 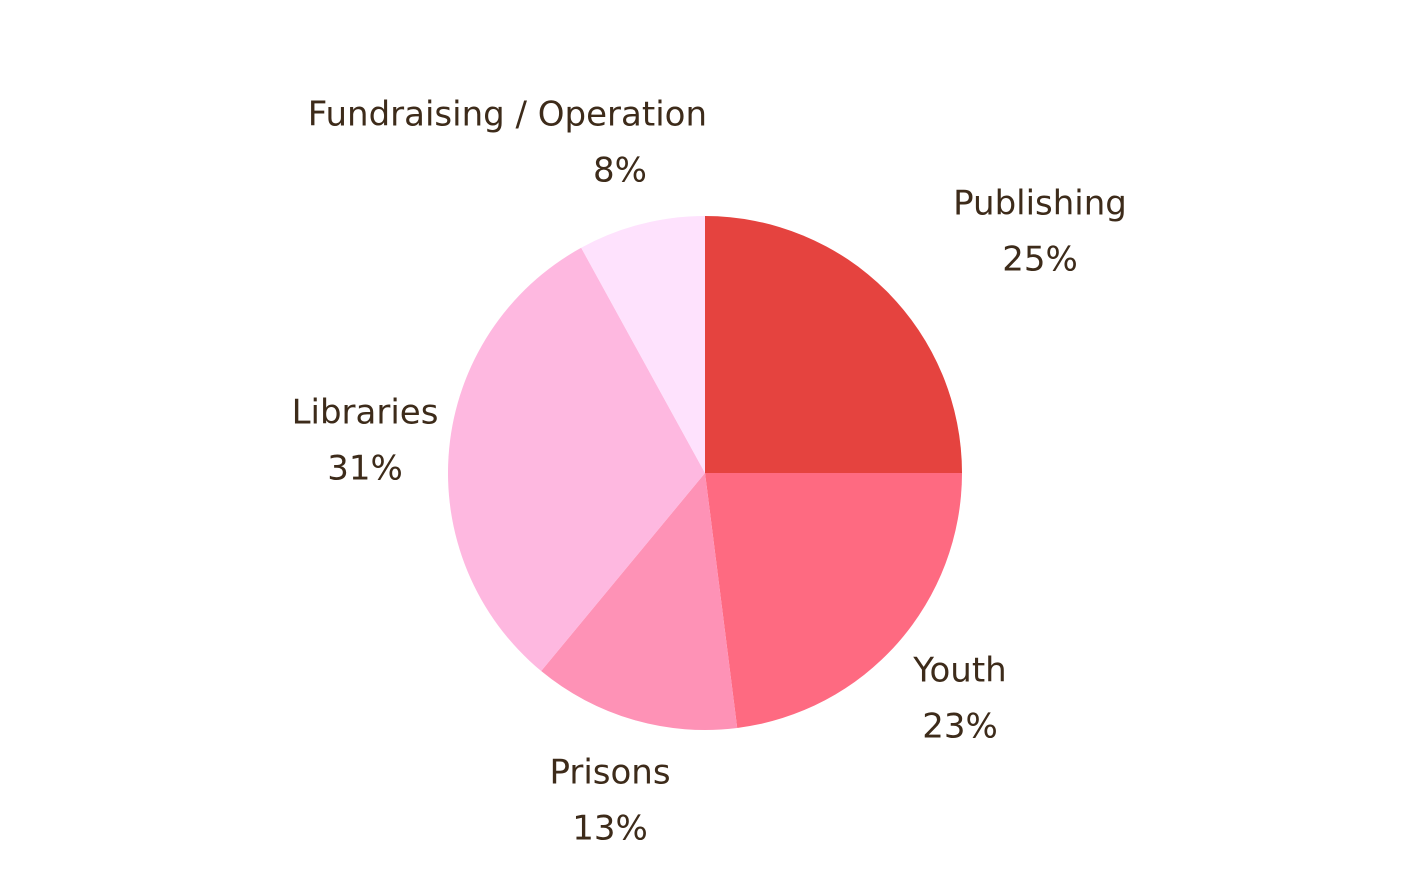 What do you see at coordinates (1040, 204) in the screenshot?
I see `slice-label: Publishing` at bounding box center [1040, 204].